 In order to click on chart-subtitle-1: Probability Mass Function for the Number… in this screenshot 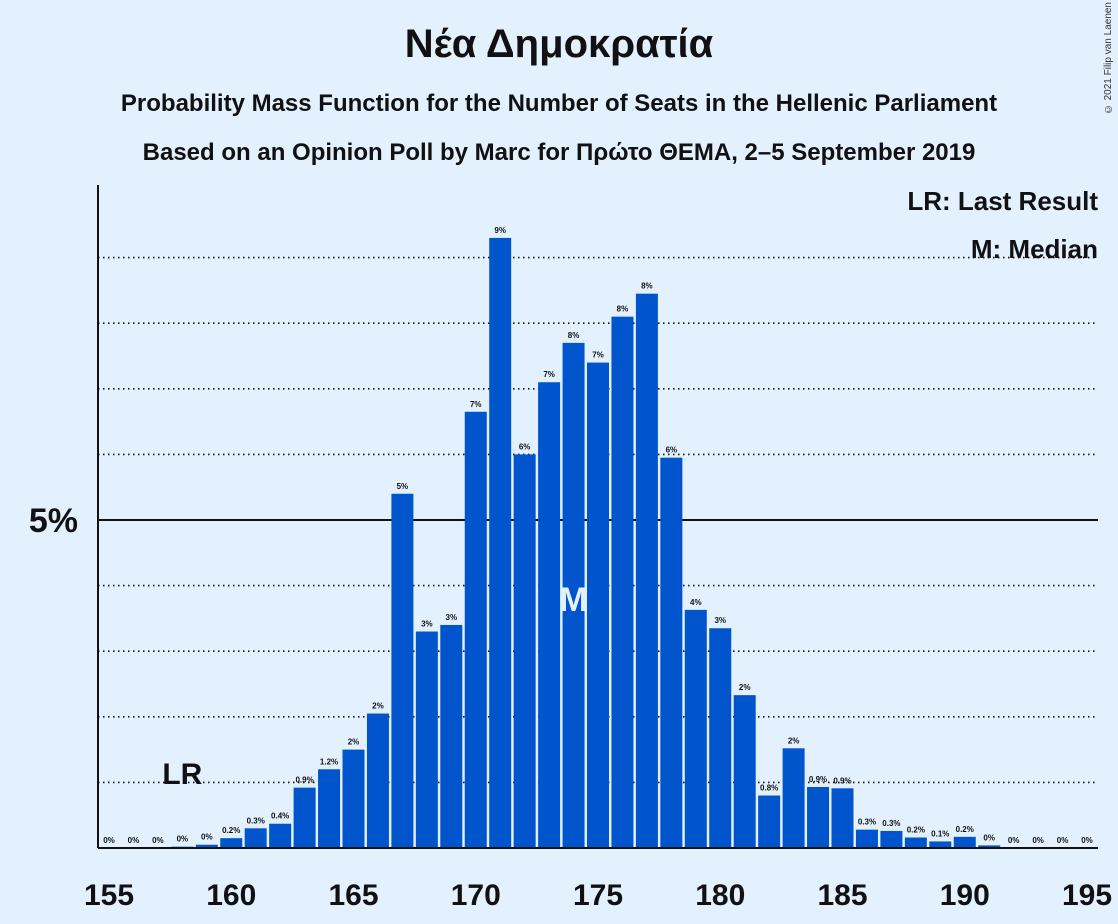, I will do `click(559, 103)`.